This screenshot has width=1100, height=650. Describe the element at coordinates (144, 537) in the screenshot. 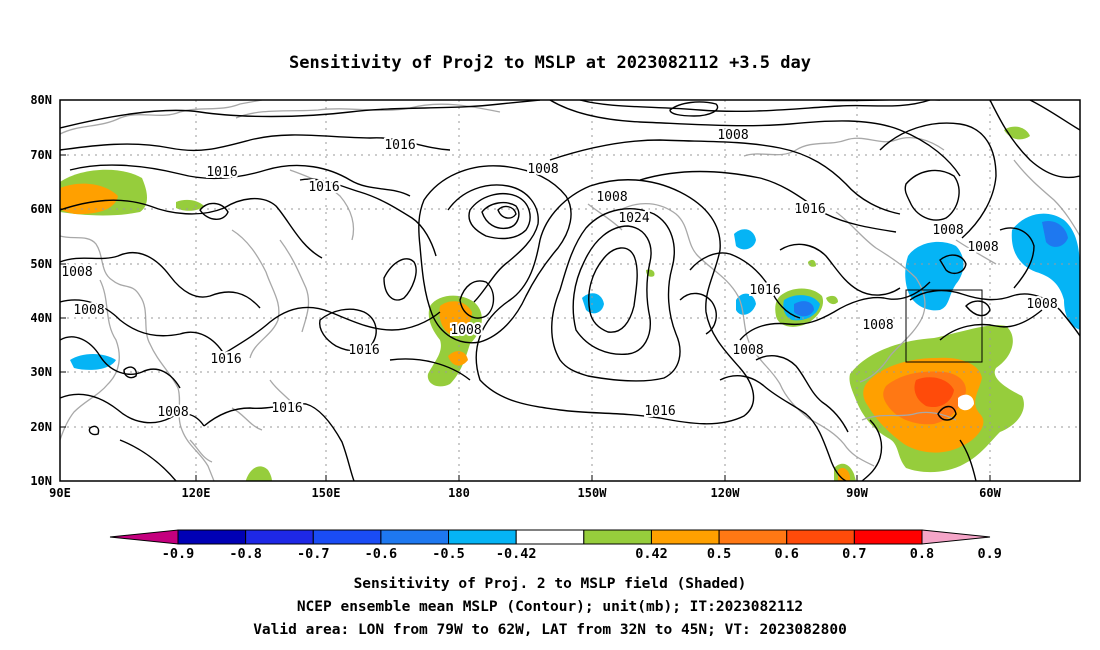

I see `colorbar-min-triangle` at that location.